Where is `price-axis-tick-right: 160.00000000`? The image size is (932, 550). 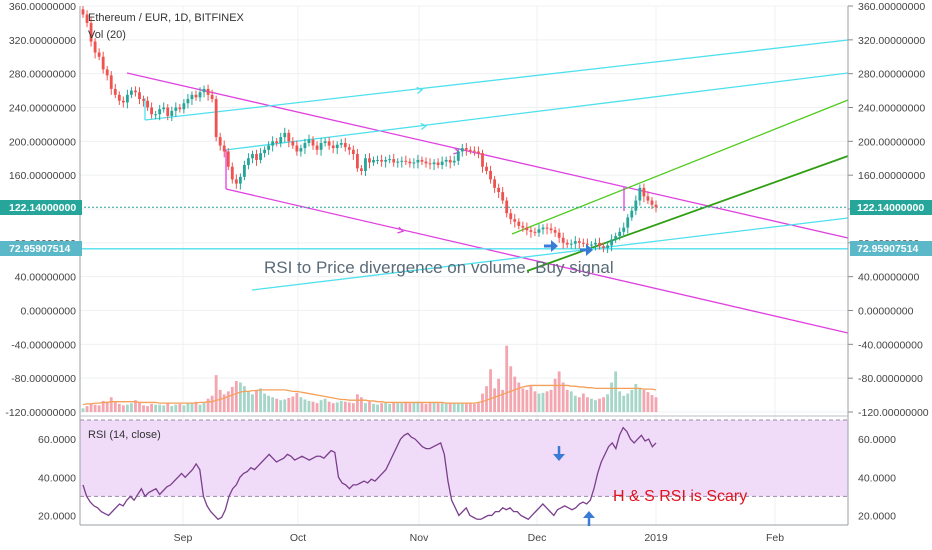 price-axis-tick-right: 160.00000000 is located at coordinates (891, 176).